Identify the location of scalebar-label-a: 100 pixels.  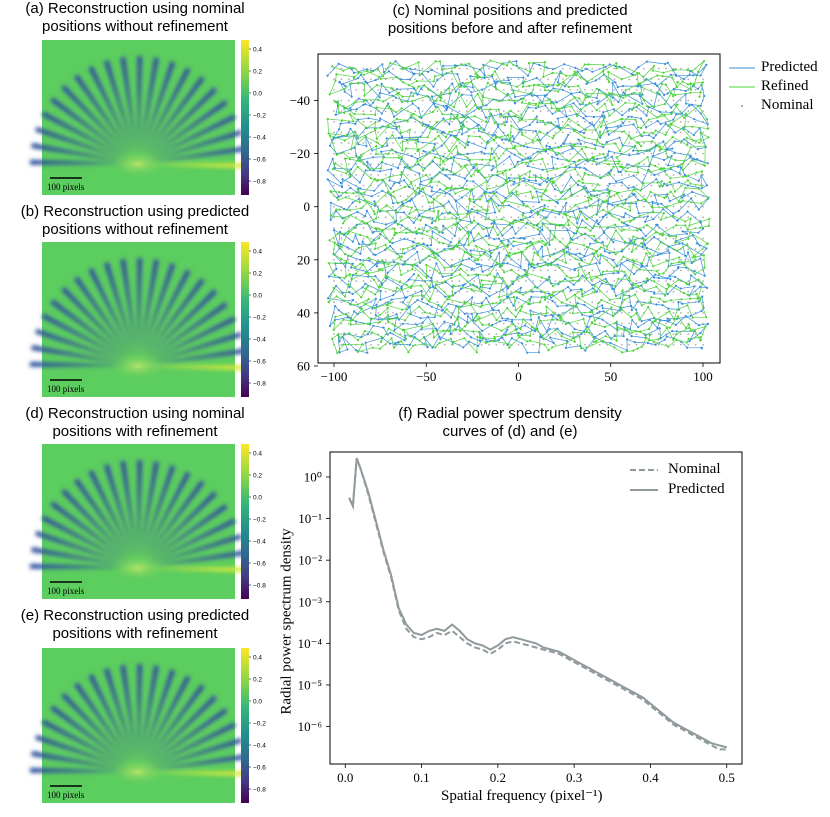
(66, 187).